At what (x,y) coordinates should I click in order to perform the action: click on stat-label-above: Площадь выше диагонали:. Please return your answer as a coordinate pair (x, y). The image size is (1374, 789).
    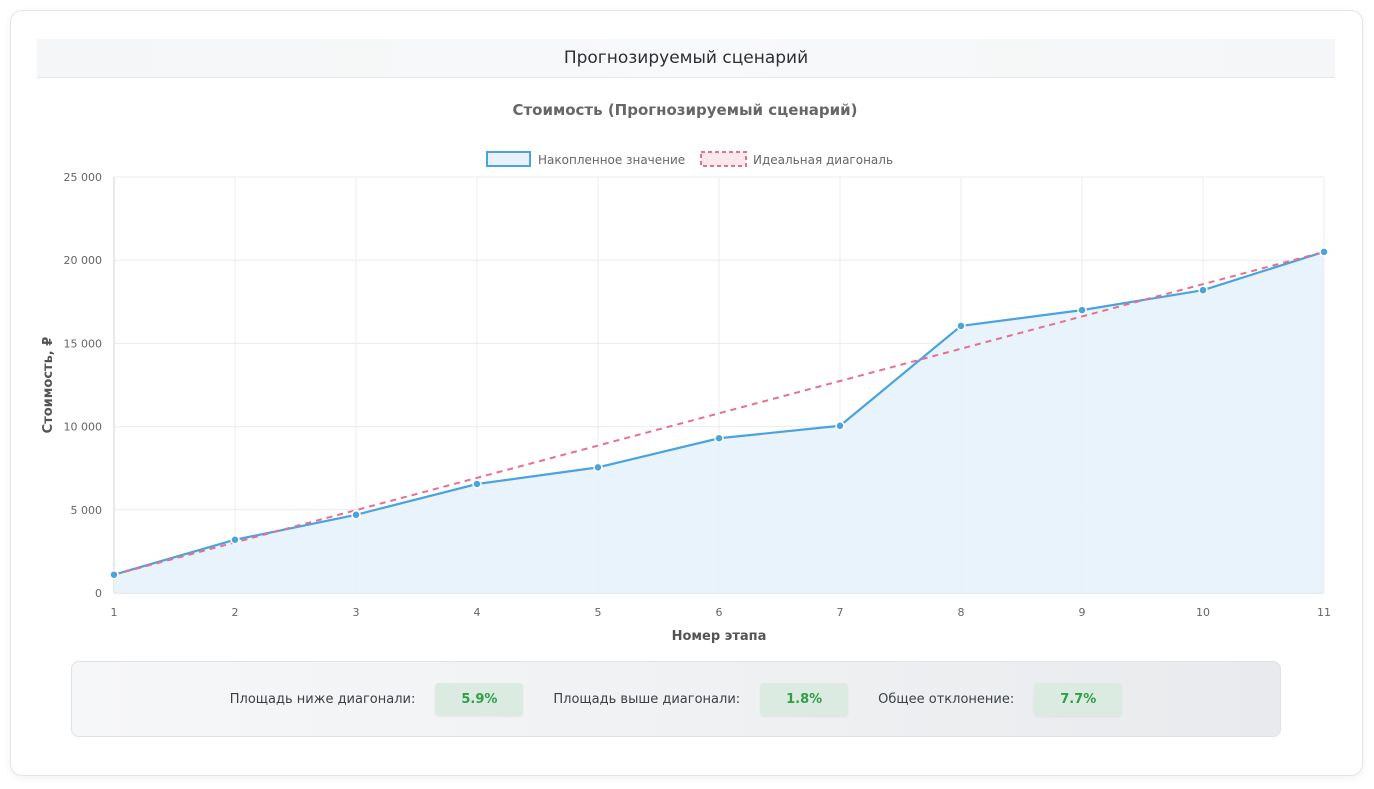
    Looking at the image, I should click on (647, 699).